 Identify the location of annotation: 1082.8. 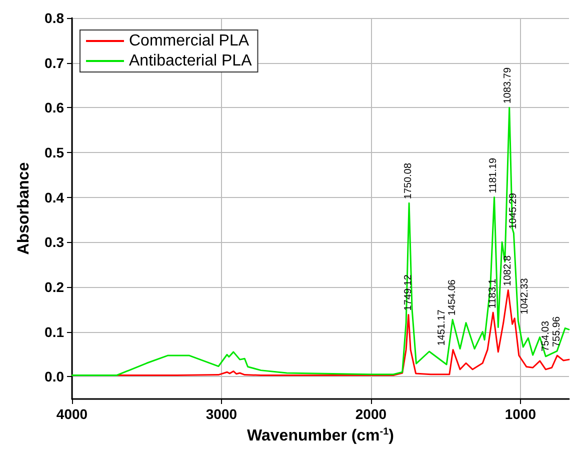
(508, 270).